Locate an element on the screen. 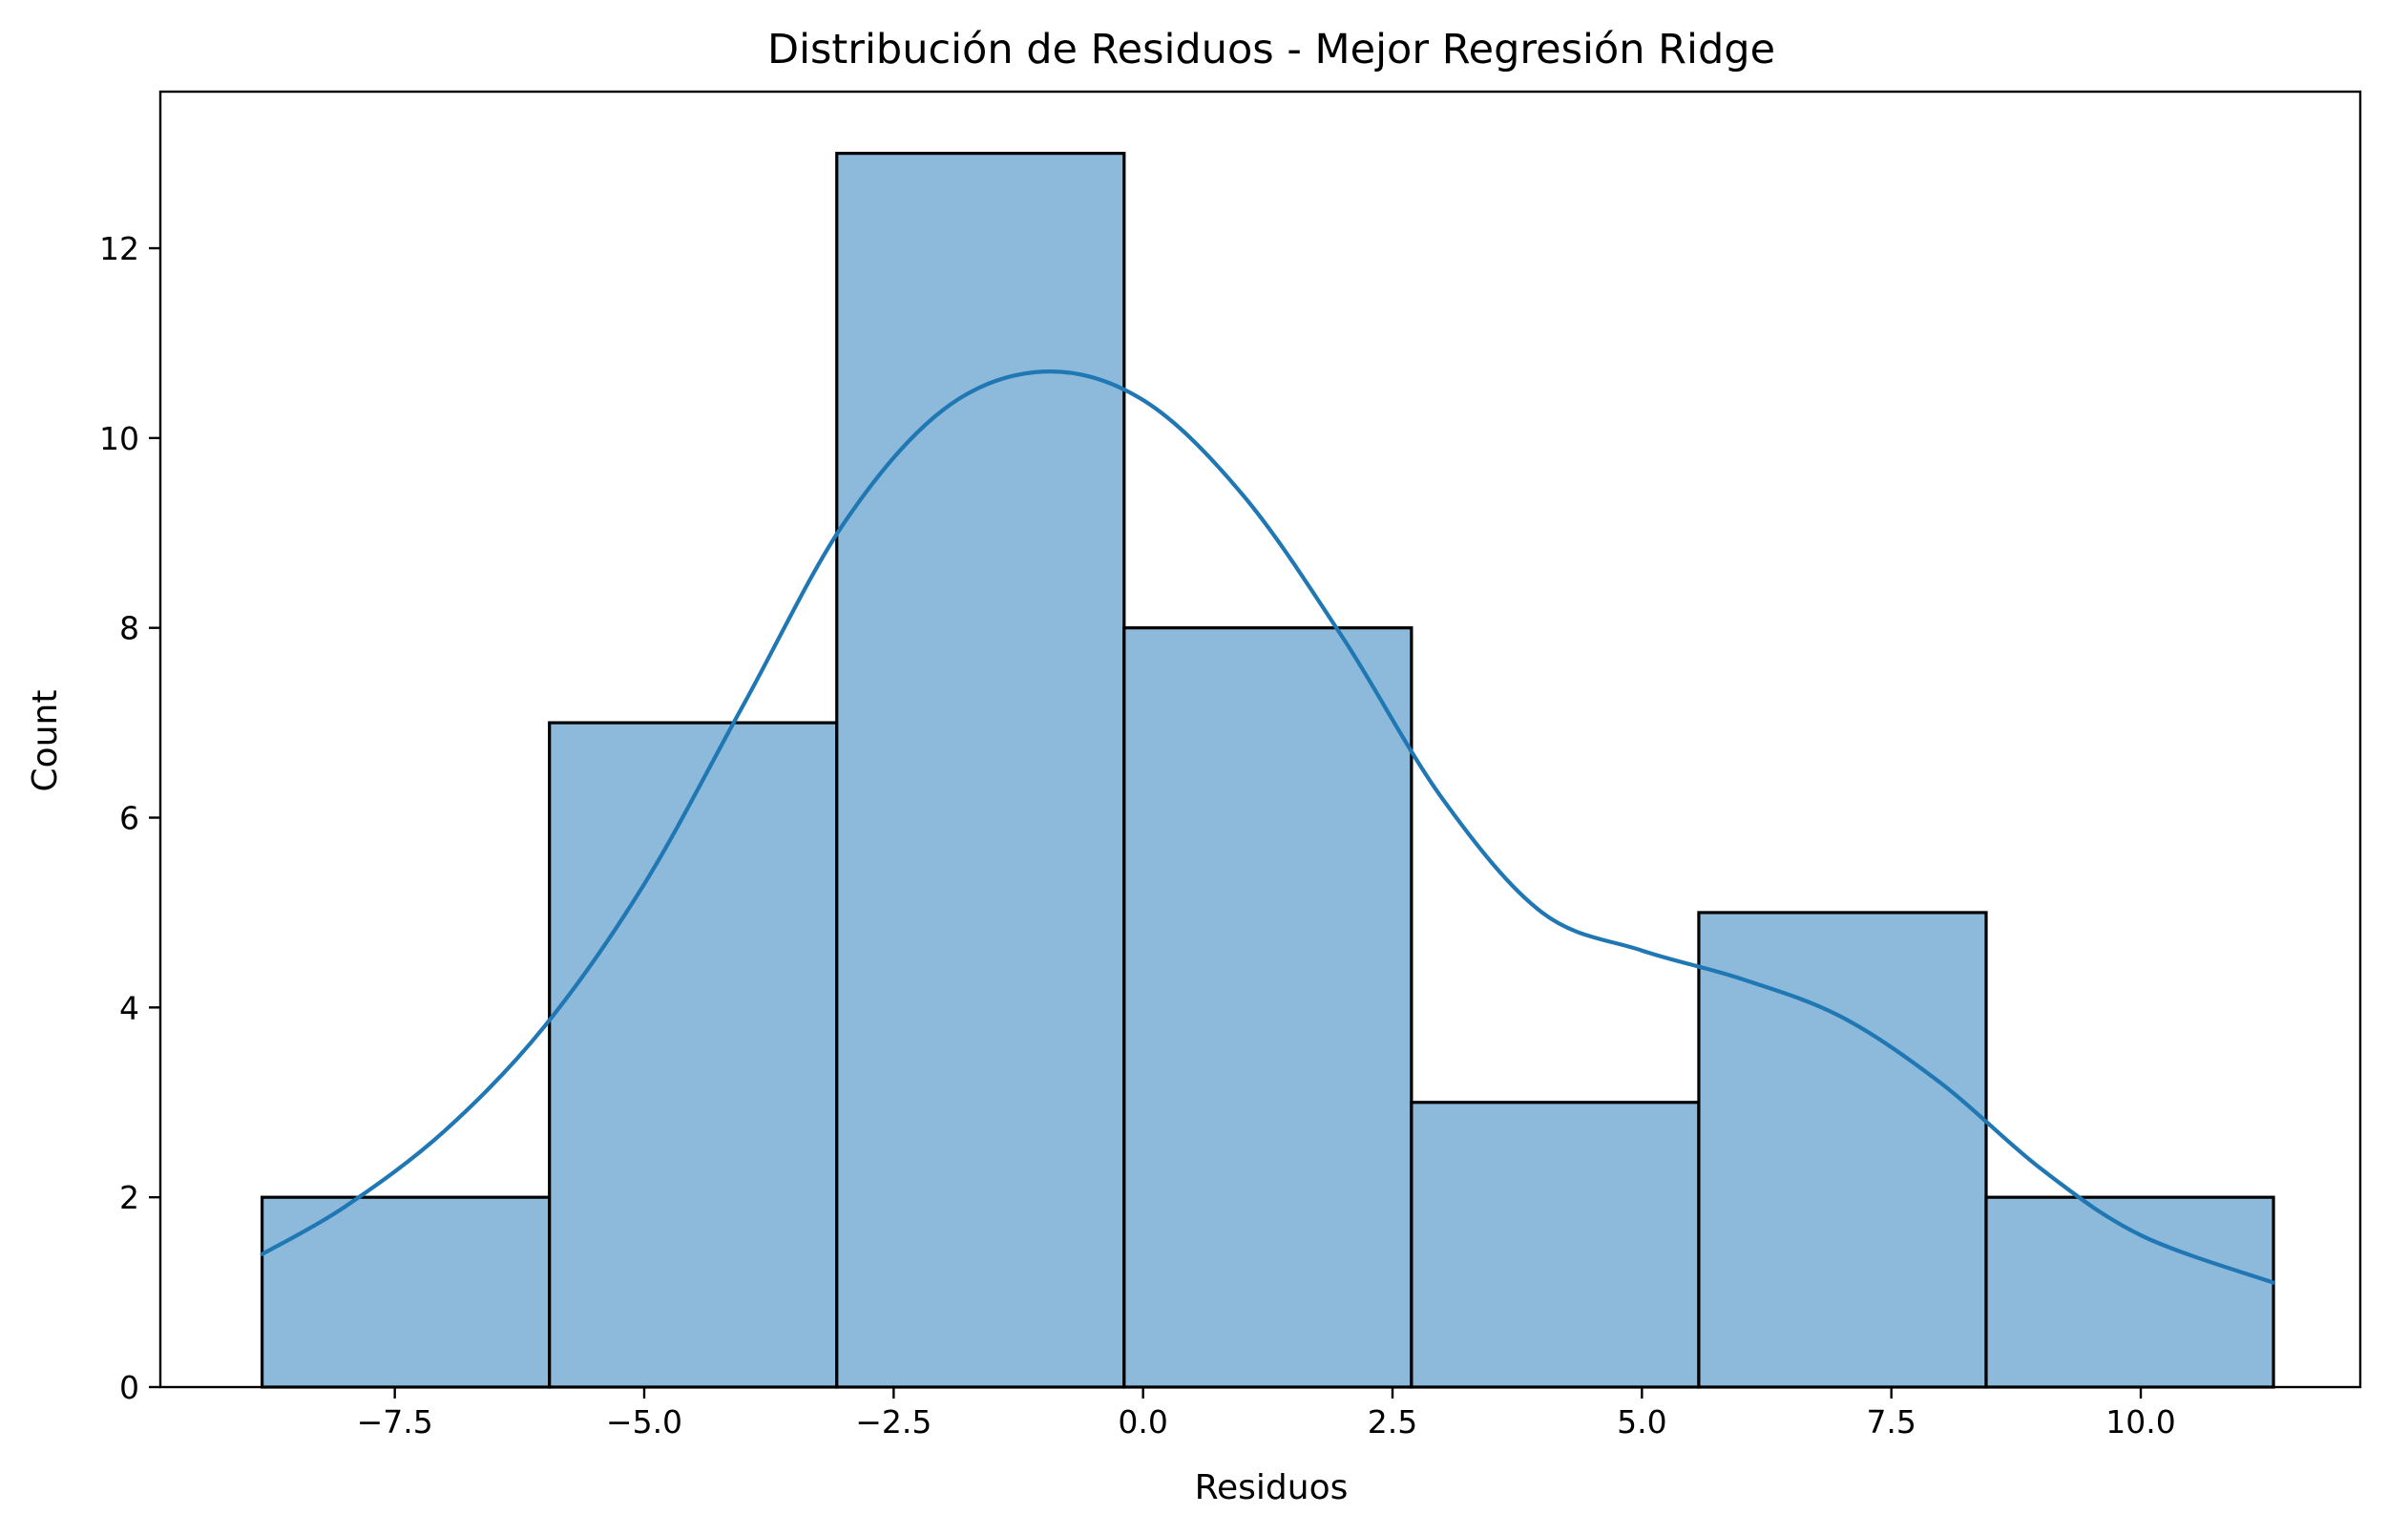  y-tick-label: 8 is located at coordinates (129, 628).